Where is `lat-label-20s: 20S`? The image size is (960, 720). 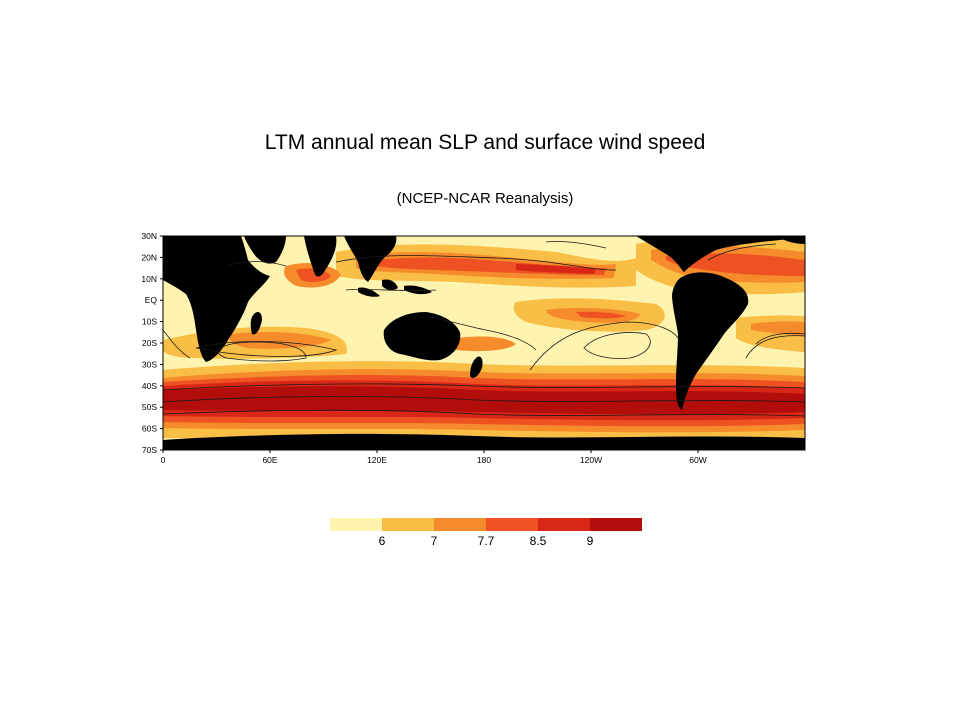
lat-label-20s: 20S is located at coordinates (149, 343).